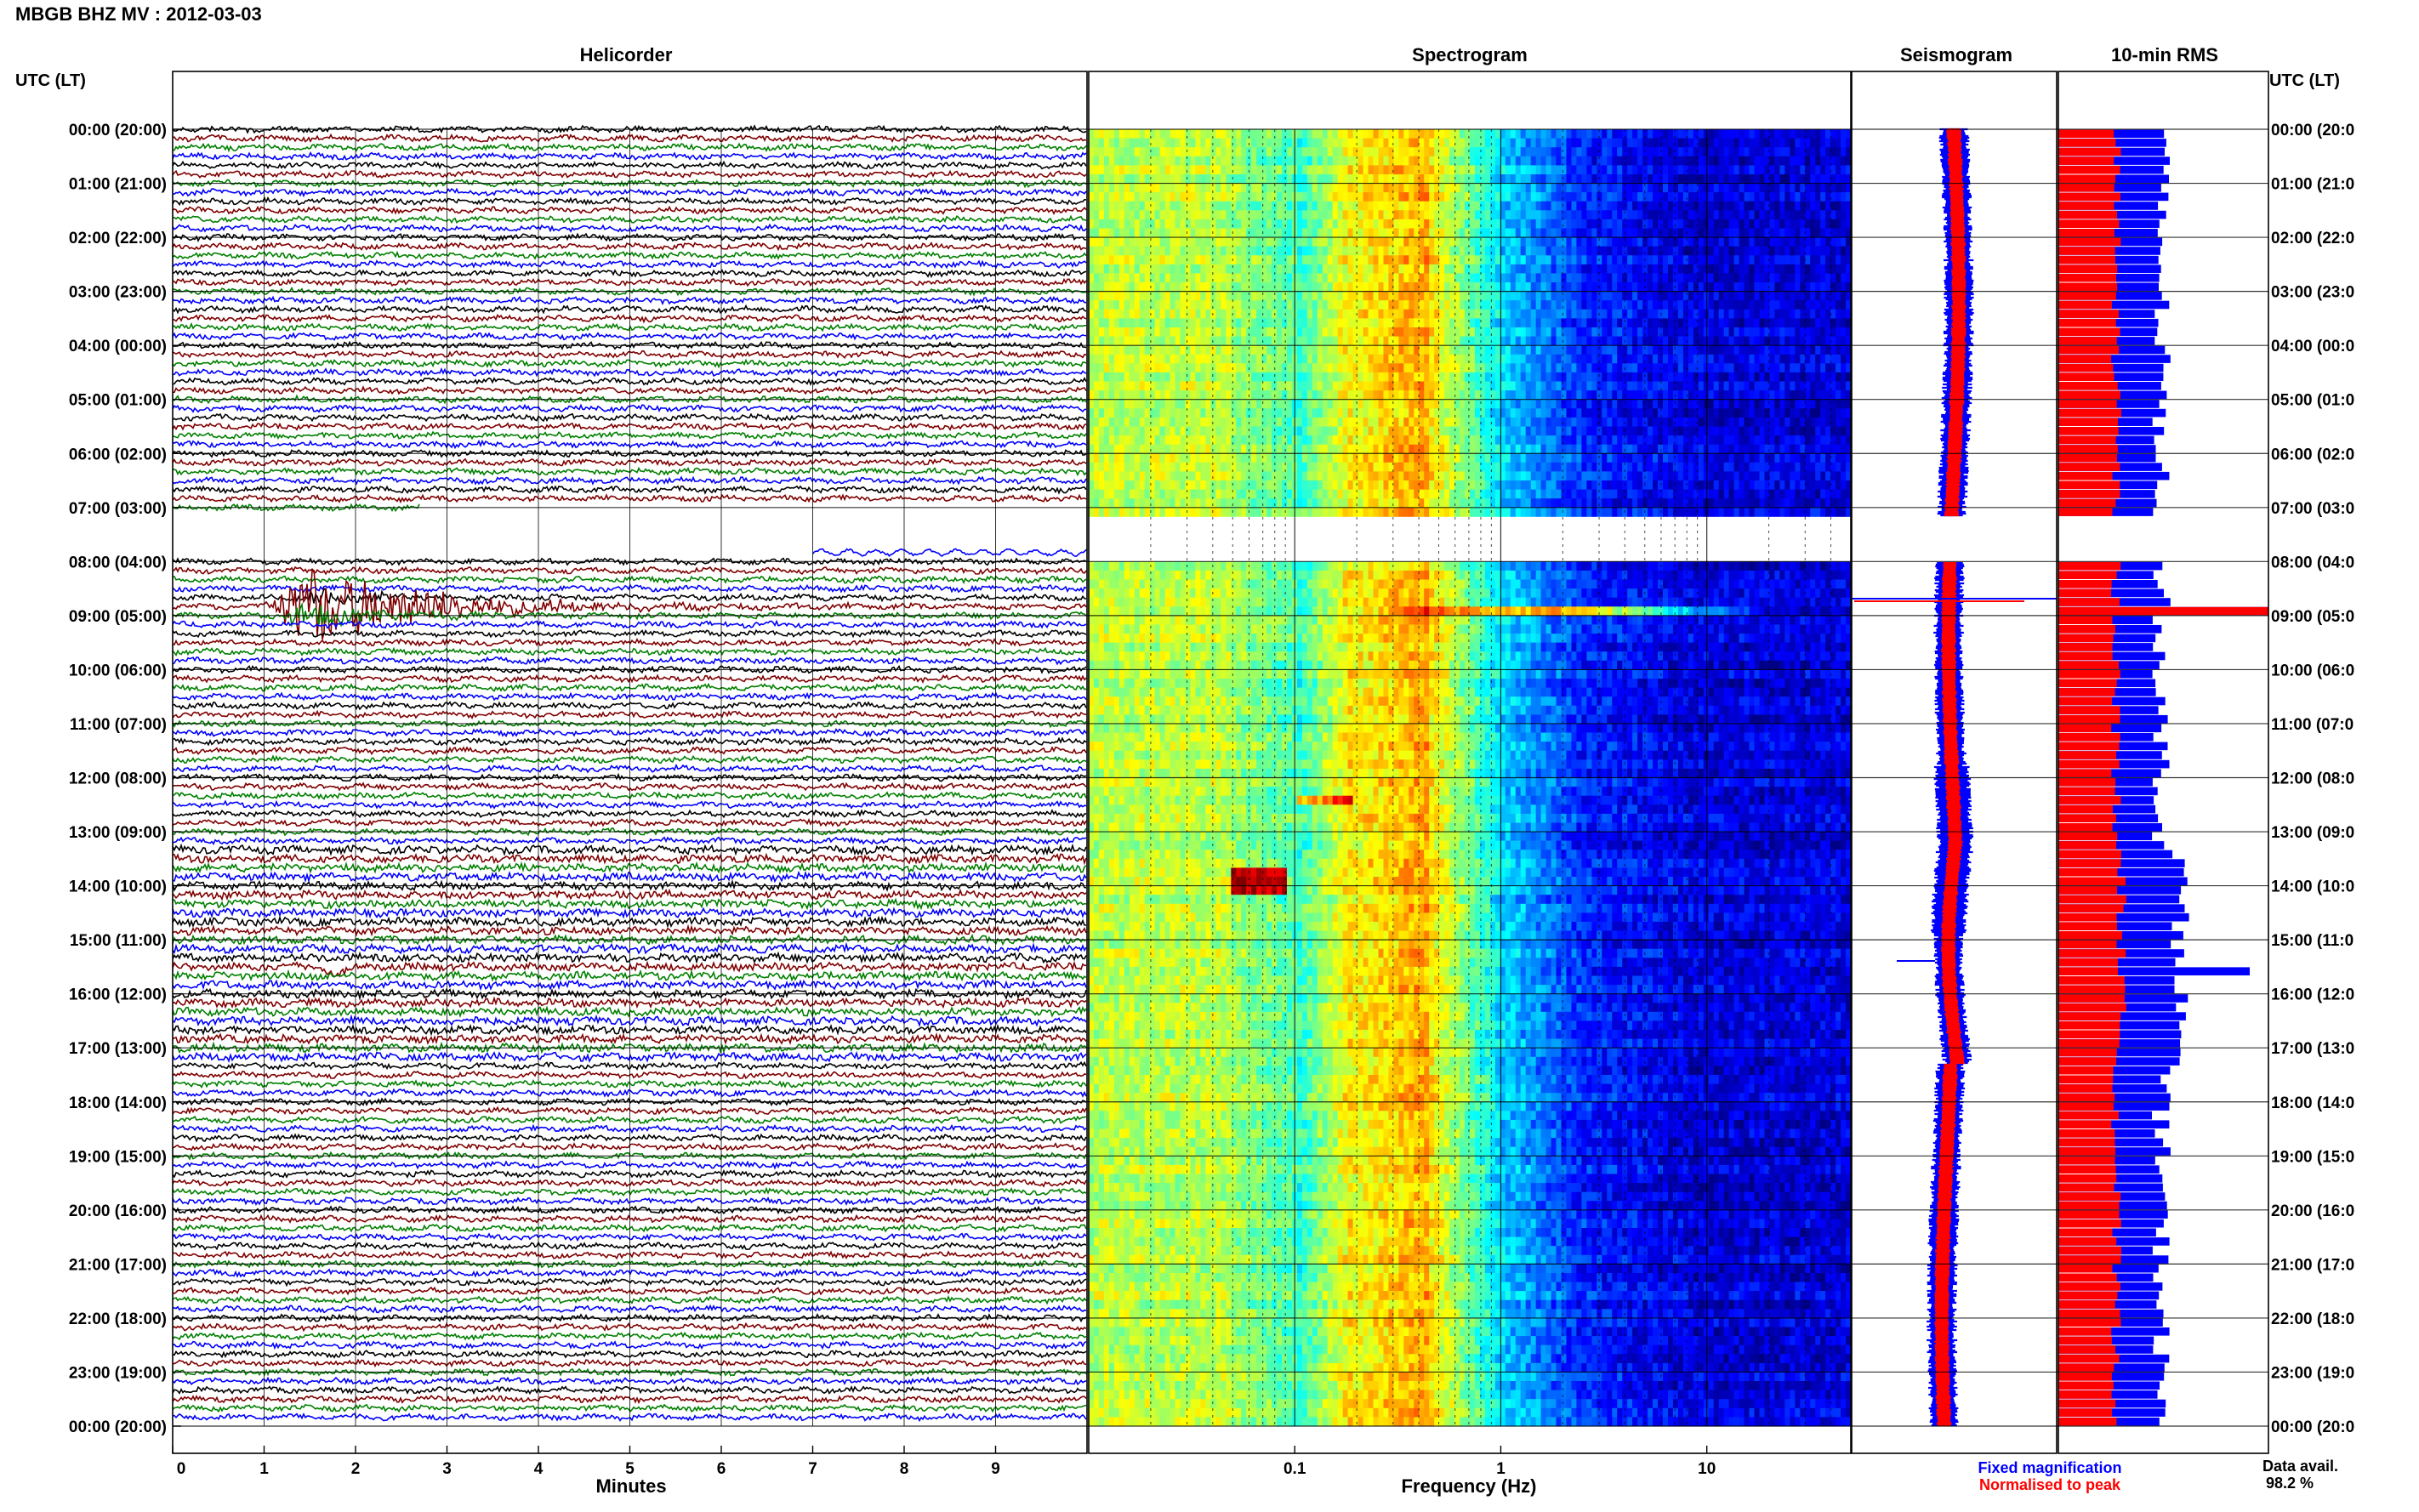 This screenshot has width=2419, height=1512. I want to click on data-availability-value: 98.2 %, so click(2290, 1483).